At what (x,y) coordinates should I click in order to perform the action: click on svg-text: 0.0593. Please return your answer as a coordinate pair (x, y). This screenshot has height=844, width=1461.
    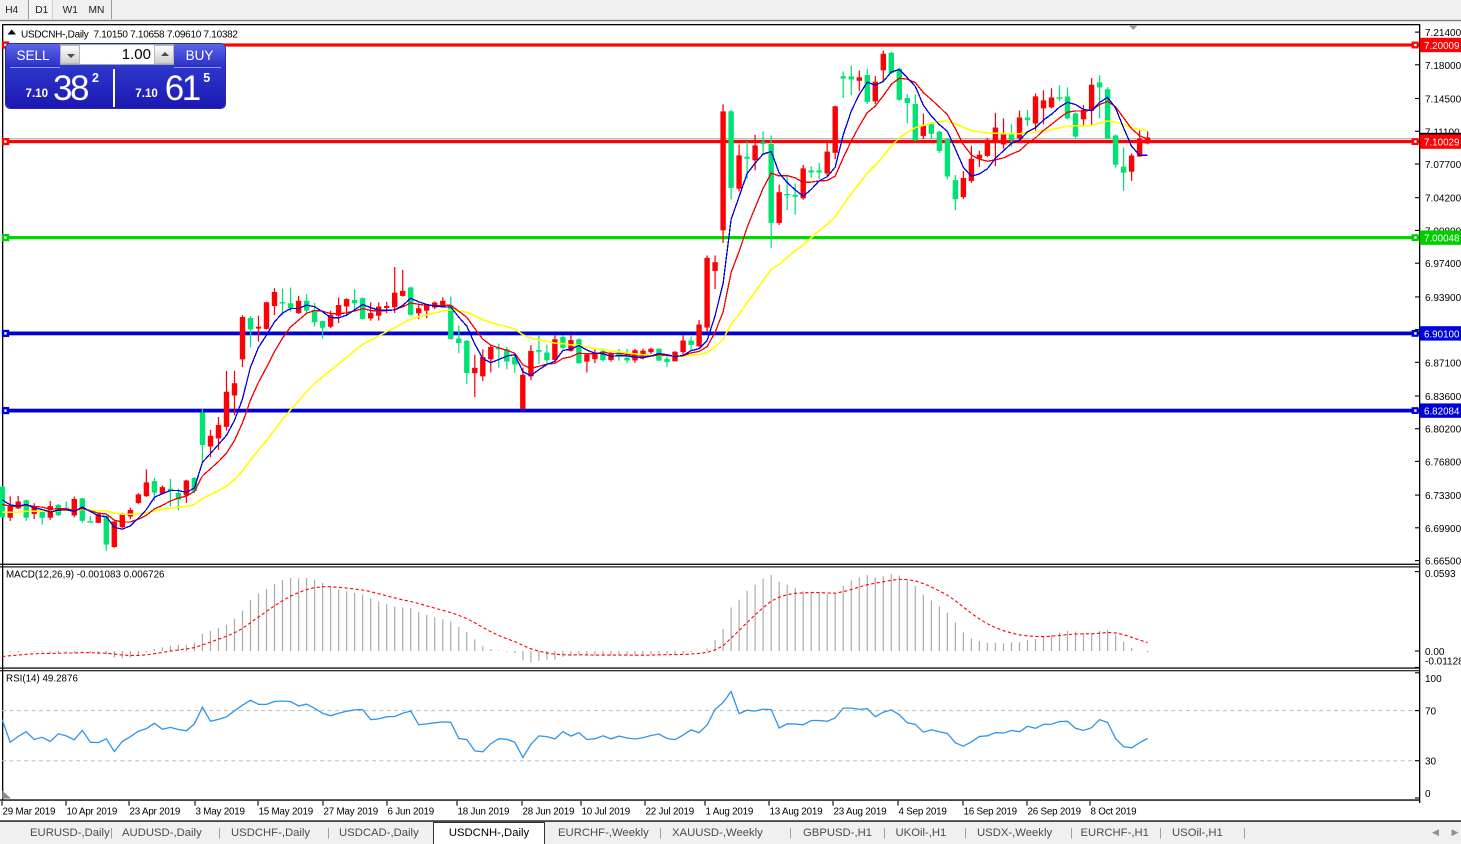
    Looking at the image, I should click on (1440, 574).